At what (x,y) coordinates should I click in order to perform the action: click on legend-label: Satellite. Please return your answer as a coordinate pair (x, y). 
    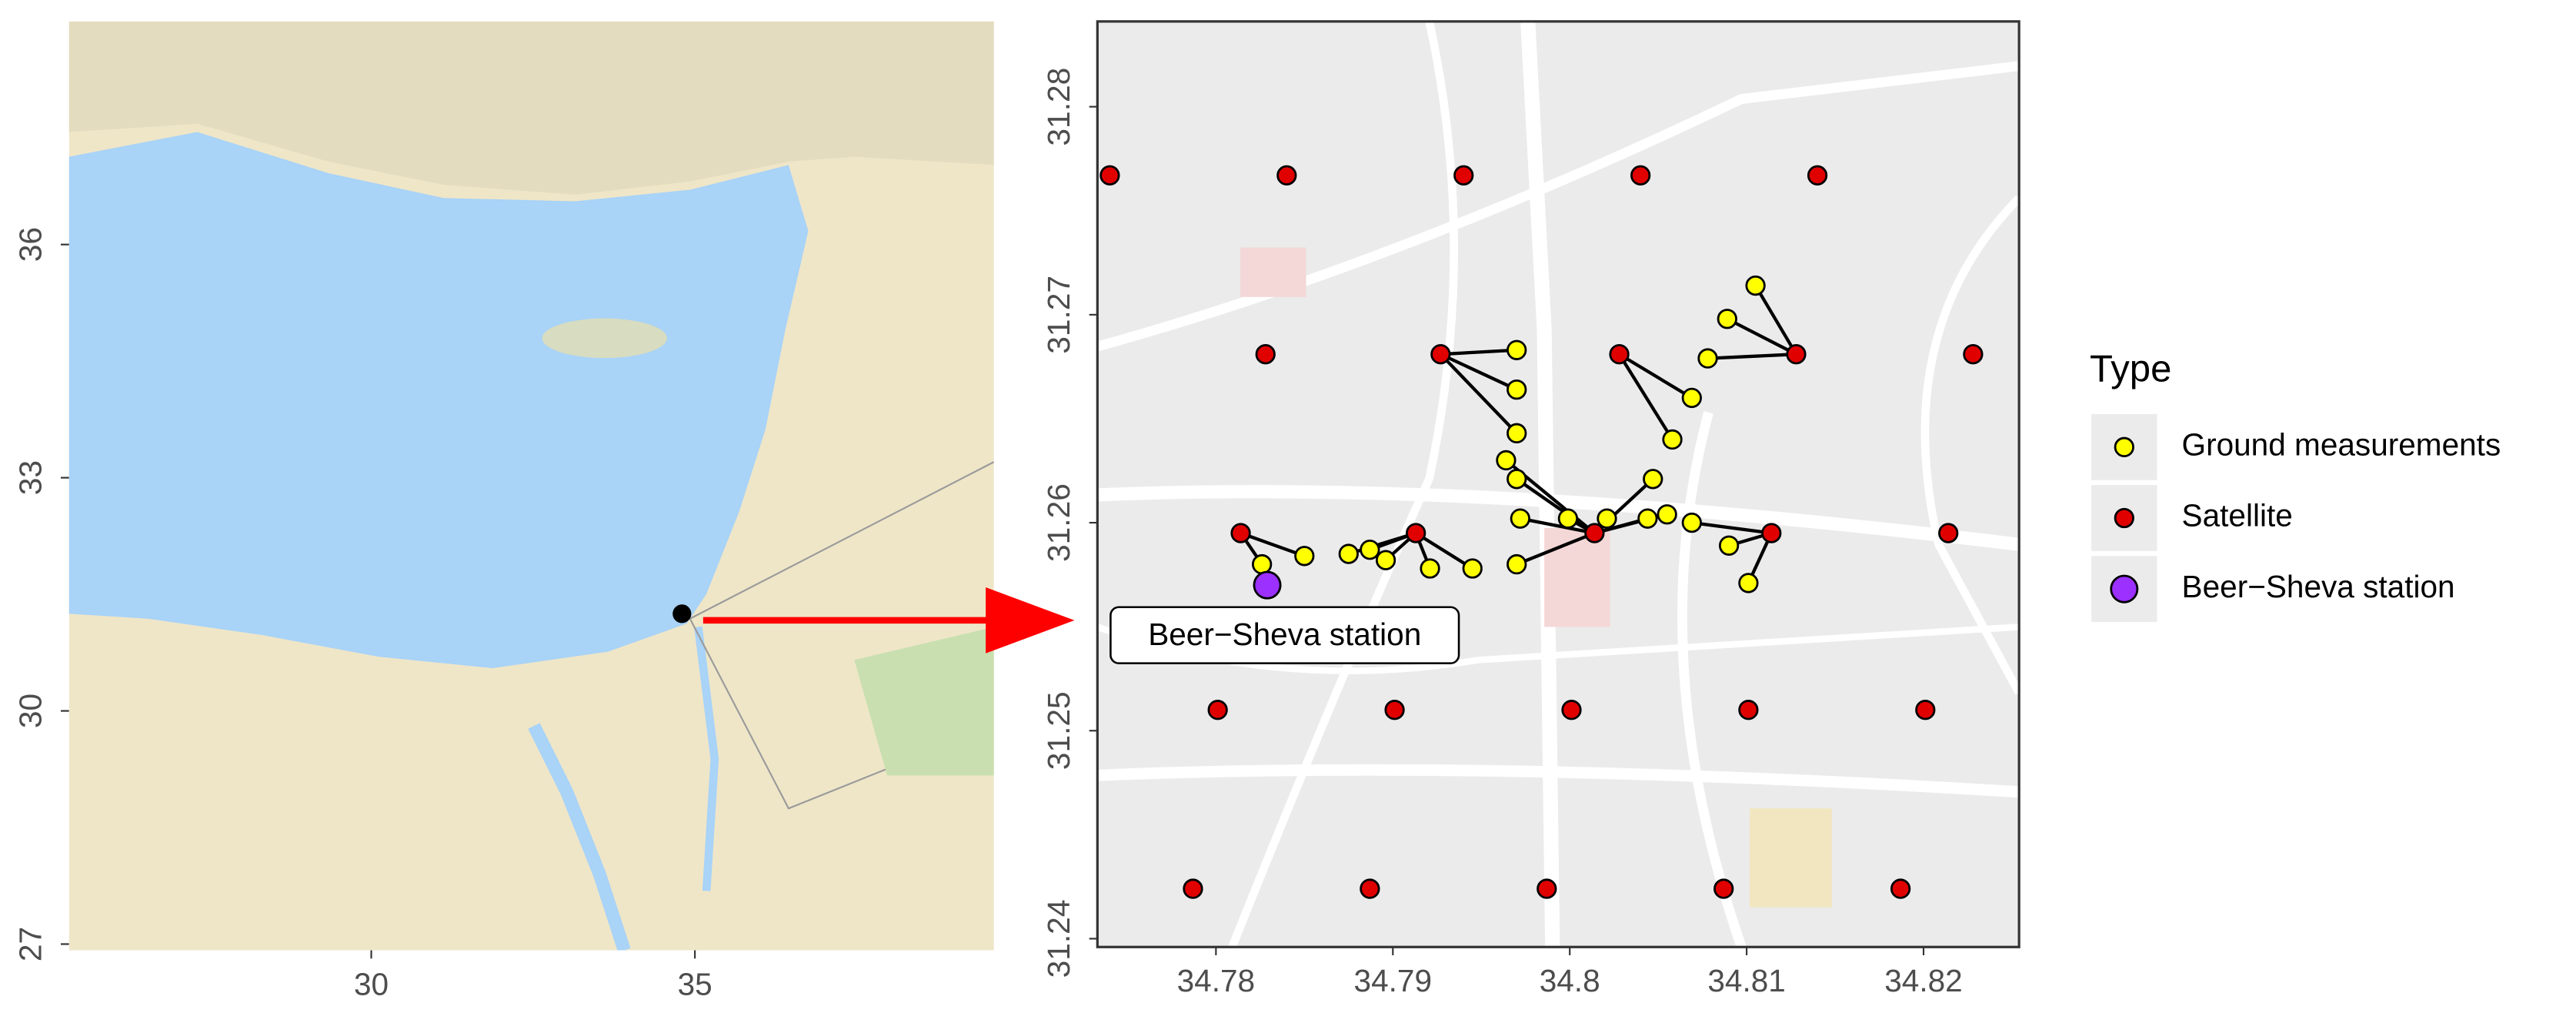
    Looking at the image, I should click on (2238, 515).